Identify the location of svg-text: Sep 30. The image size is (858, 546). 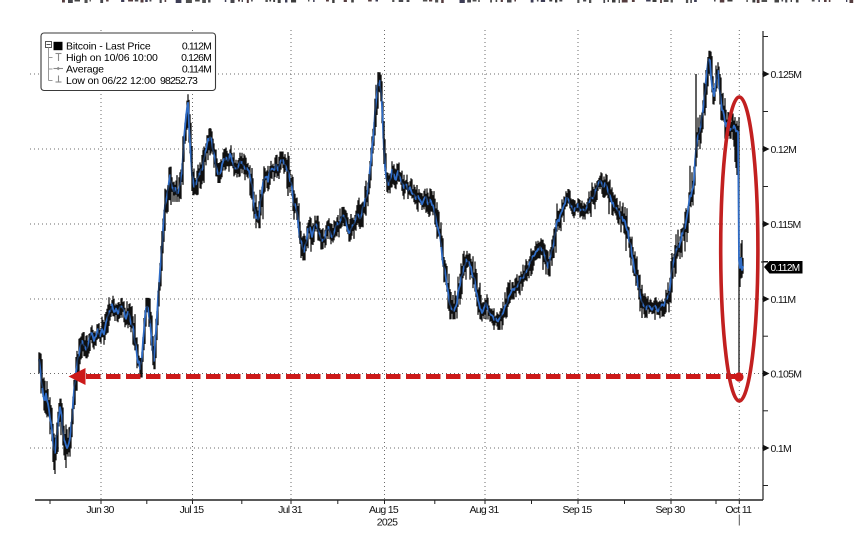
(670, 510).